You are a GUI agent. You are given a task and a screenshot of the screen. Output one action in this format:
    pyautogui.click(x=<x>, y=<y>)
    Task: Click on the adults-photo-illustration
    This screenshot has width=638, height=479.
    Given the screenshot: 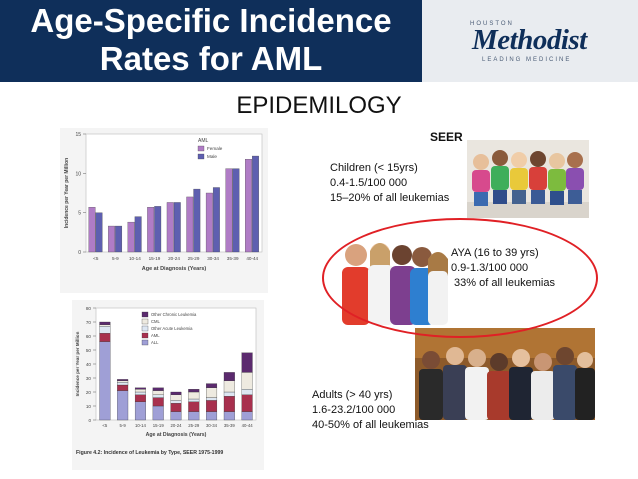 What is the action you would take?
    pyautogui.click(x=505, y=374)
    